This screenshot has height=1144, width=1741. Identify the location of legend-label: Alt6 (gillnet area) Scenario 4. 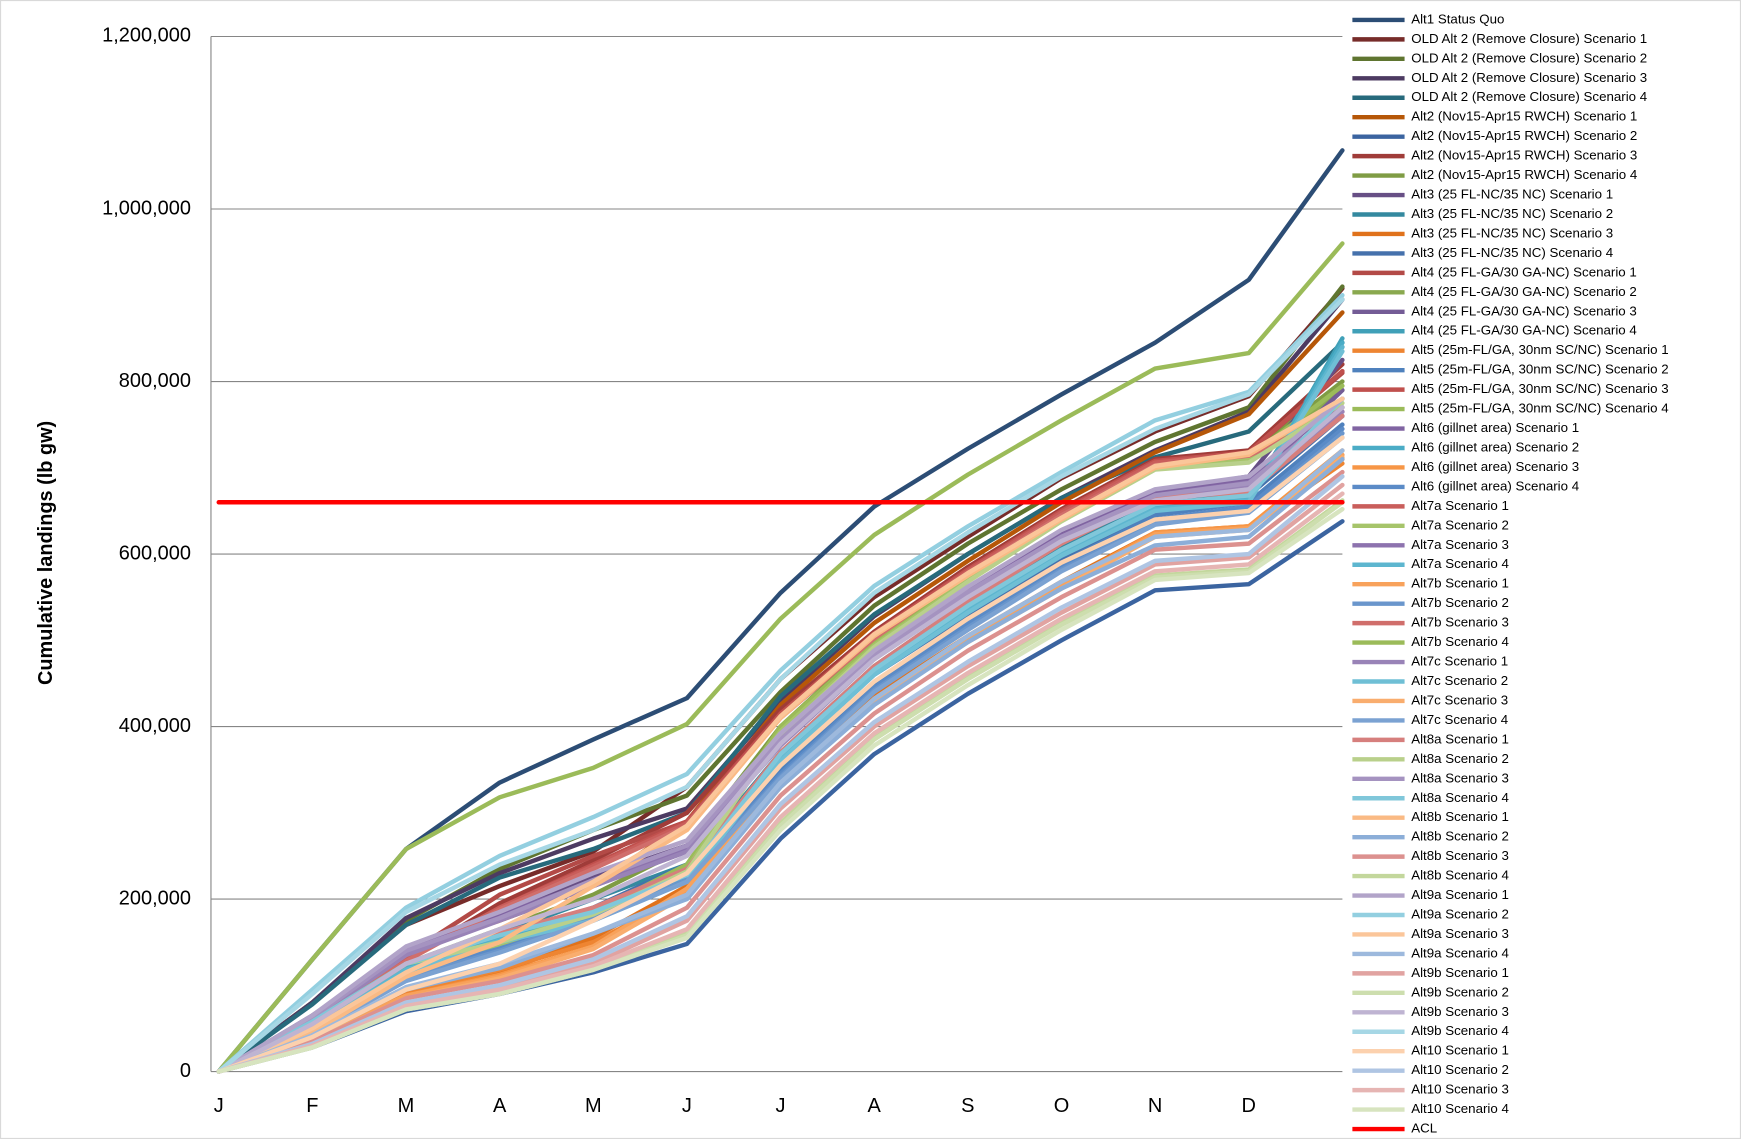
(1495, 485).